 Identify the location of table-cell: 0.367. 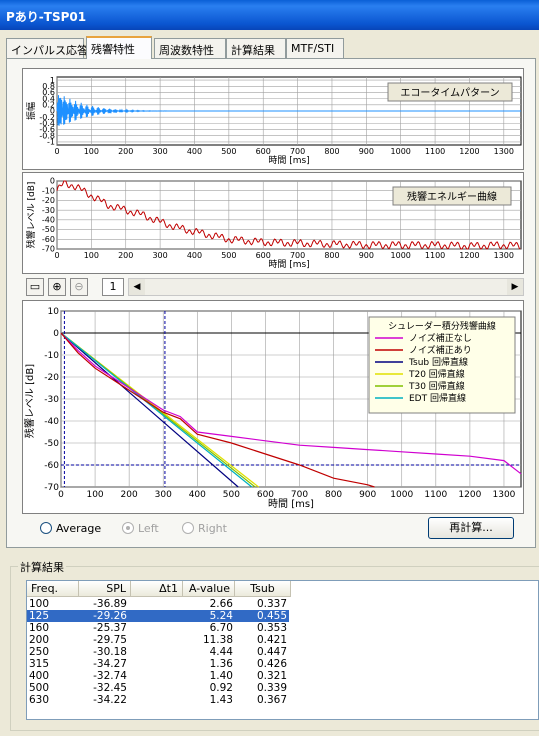
(271, 700).